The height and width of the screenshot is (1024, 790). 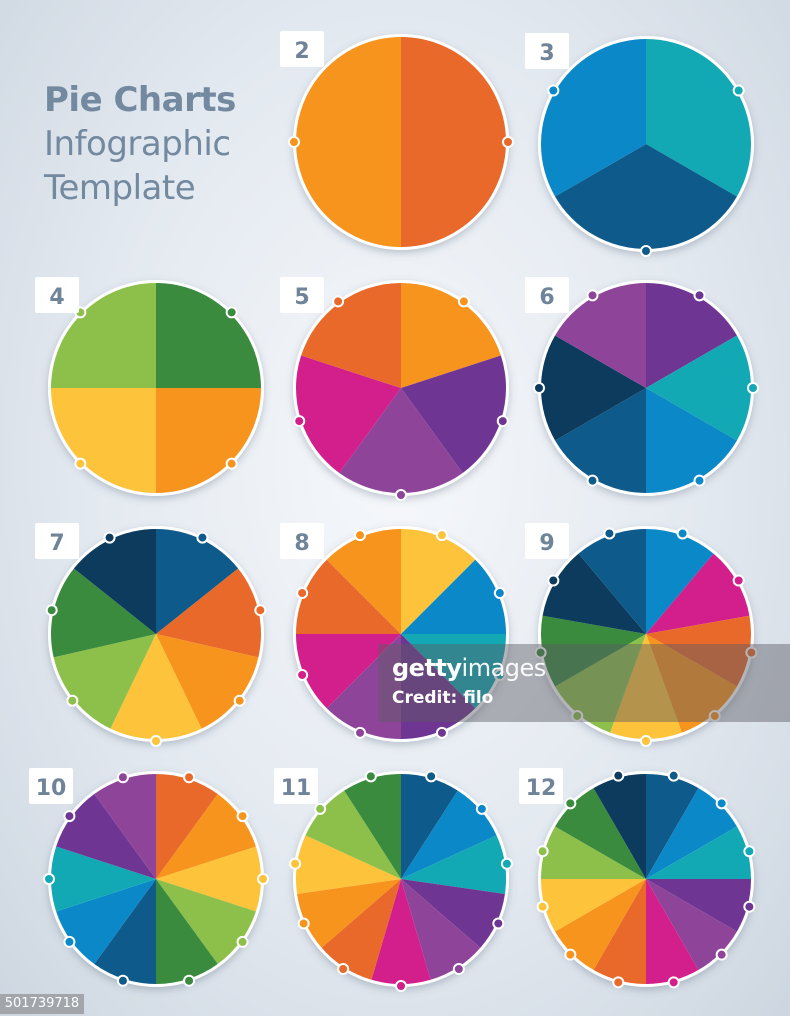 I want to click on watermark-brand-bold: getty, so click(x=427, y=668).